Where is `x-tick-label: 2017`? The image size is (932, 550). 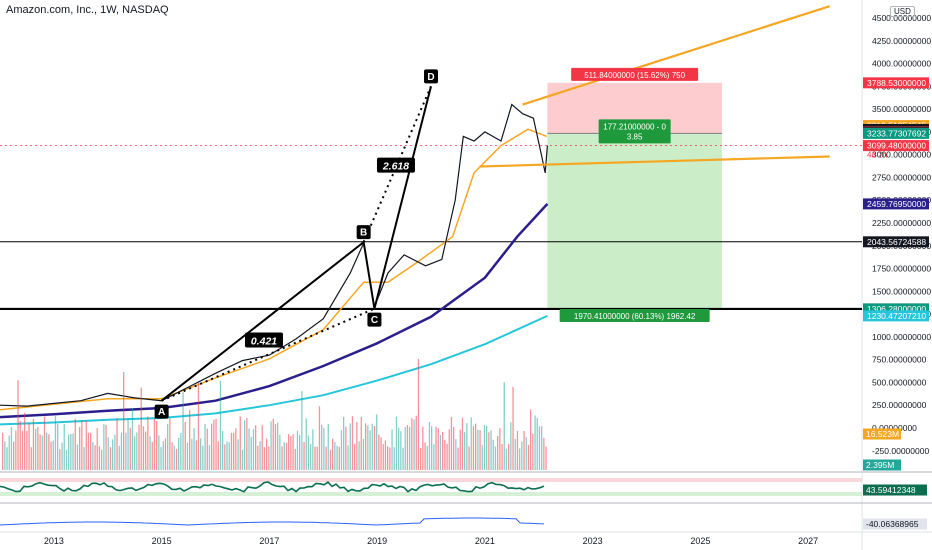
x-tick-label: 2017 is located at coordinates (269, 541).